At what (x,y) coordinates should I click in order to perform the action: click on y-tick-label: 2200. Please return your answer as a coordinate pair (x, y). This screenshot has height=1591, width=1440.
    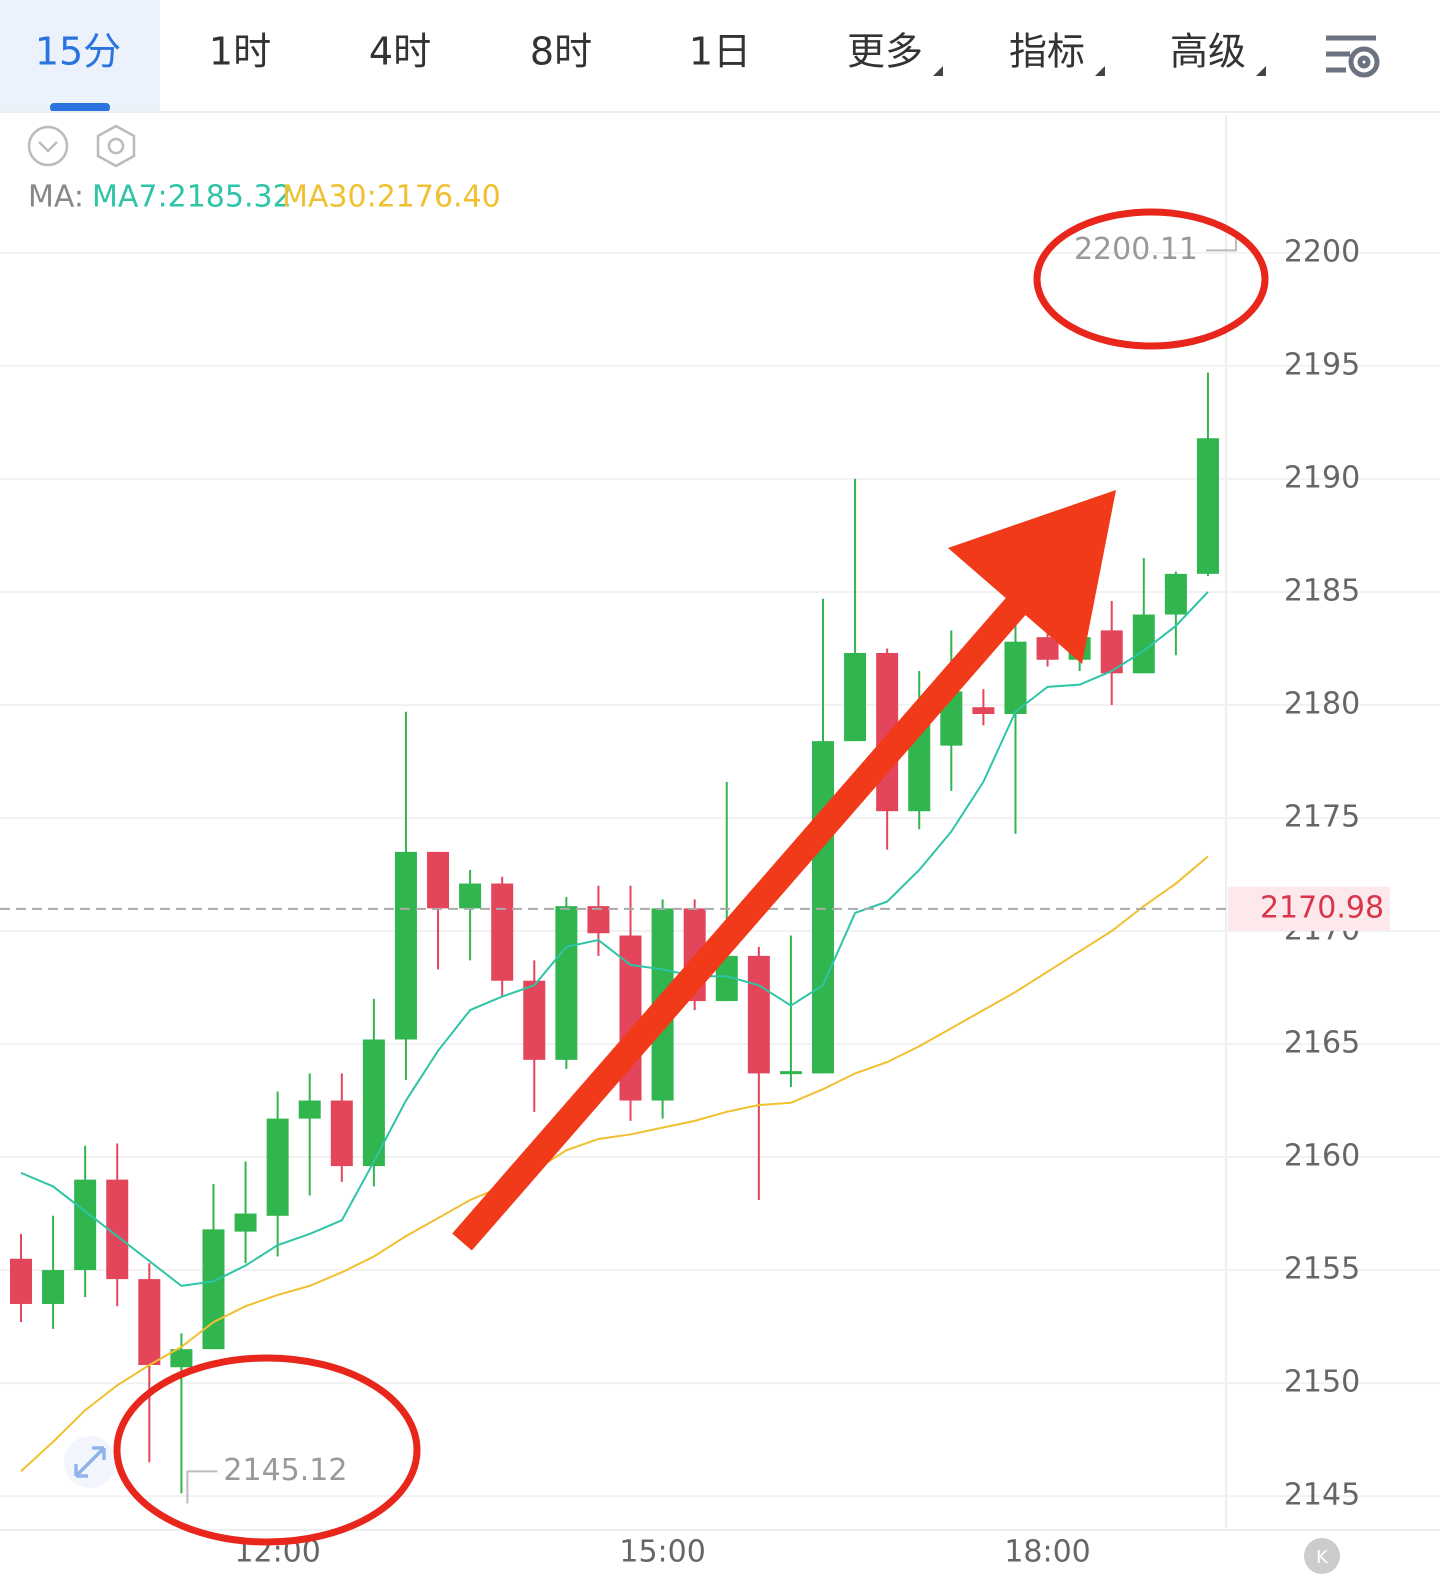
    Looking at the image, I should click on (1322, 251).